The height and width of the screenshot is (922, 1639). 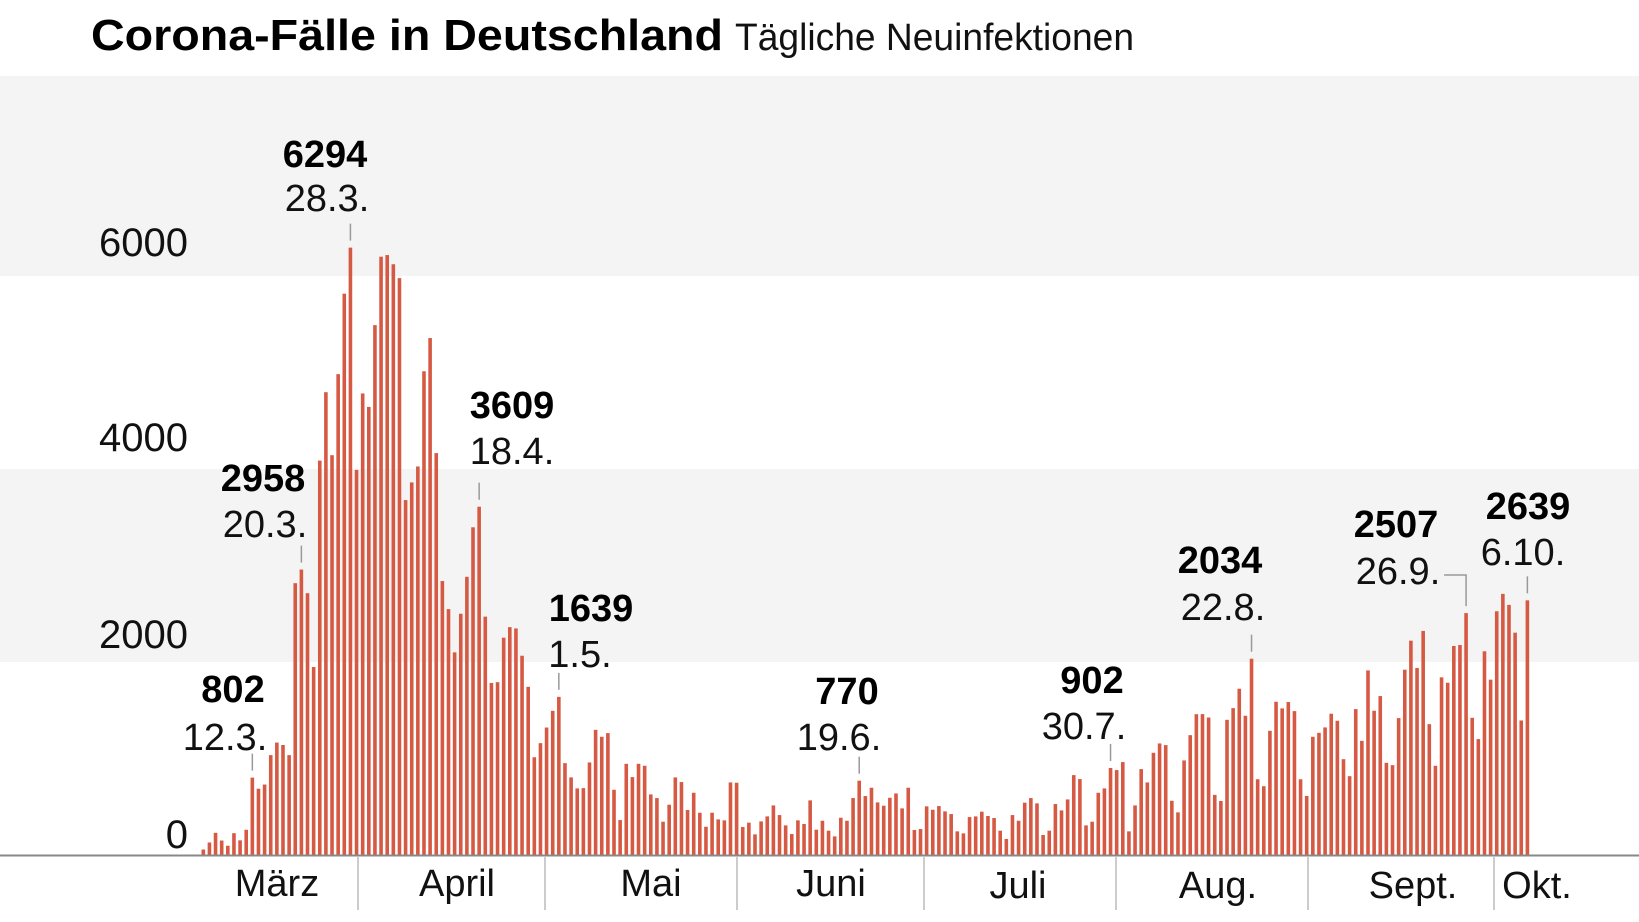 What do you see at coordinates (177, 835) in the screenshot?
I see `y-tick-label-0: 0` at bounding box center [177, 835].